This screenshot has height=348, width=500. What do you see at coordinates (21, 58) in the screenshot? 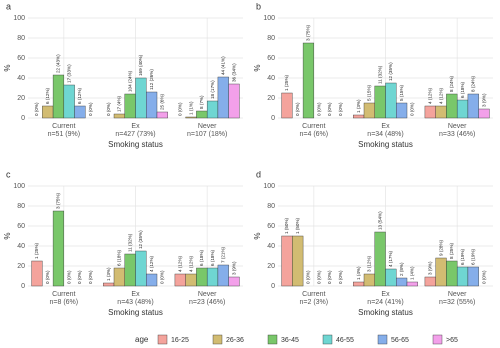
I see `y-tick-label: 60` at bounding box center [21, 58].